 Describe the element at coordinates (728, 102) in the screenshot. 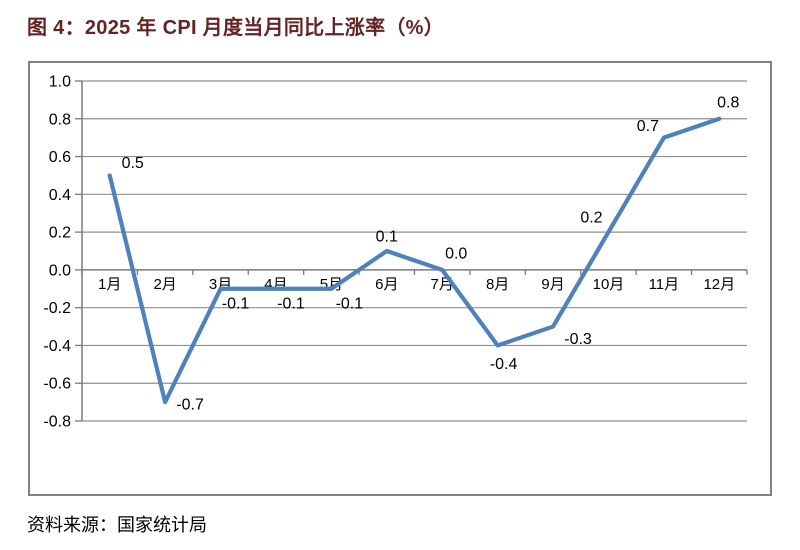

I see `data-label: 0.8` at that location.